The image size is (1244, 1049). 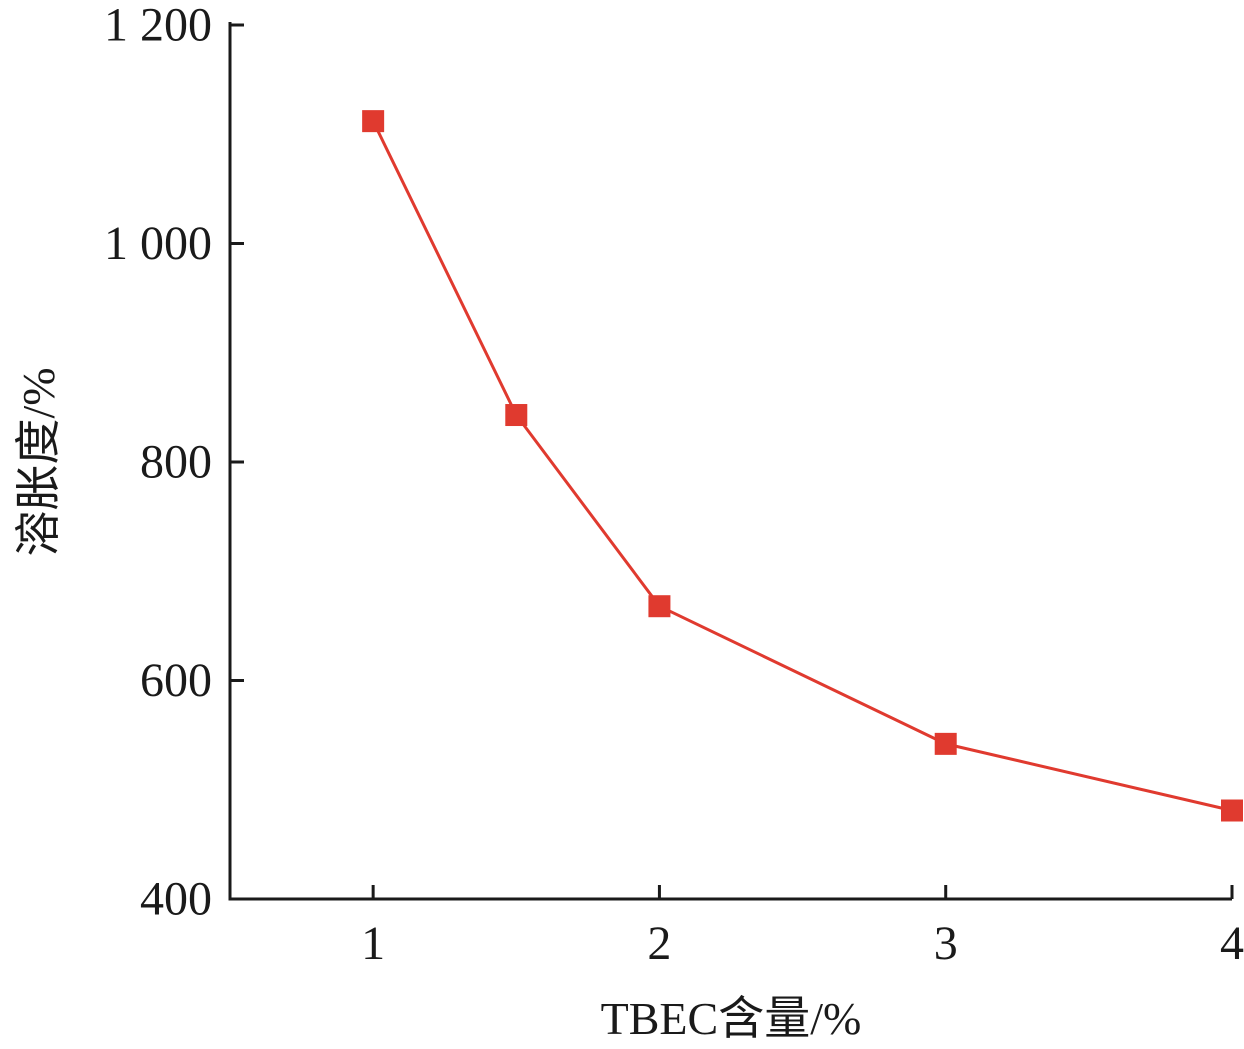 What do you see at coordinates (516, 415) in the screenshot?
I see `data-point-1.5` at bounding box center [516, 415].